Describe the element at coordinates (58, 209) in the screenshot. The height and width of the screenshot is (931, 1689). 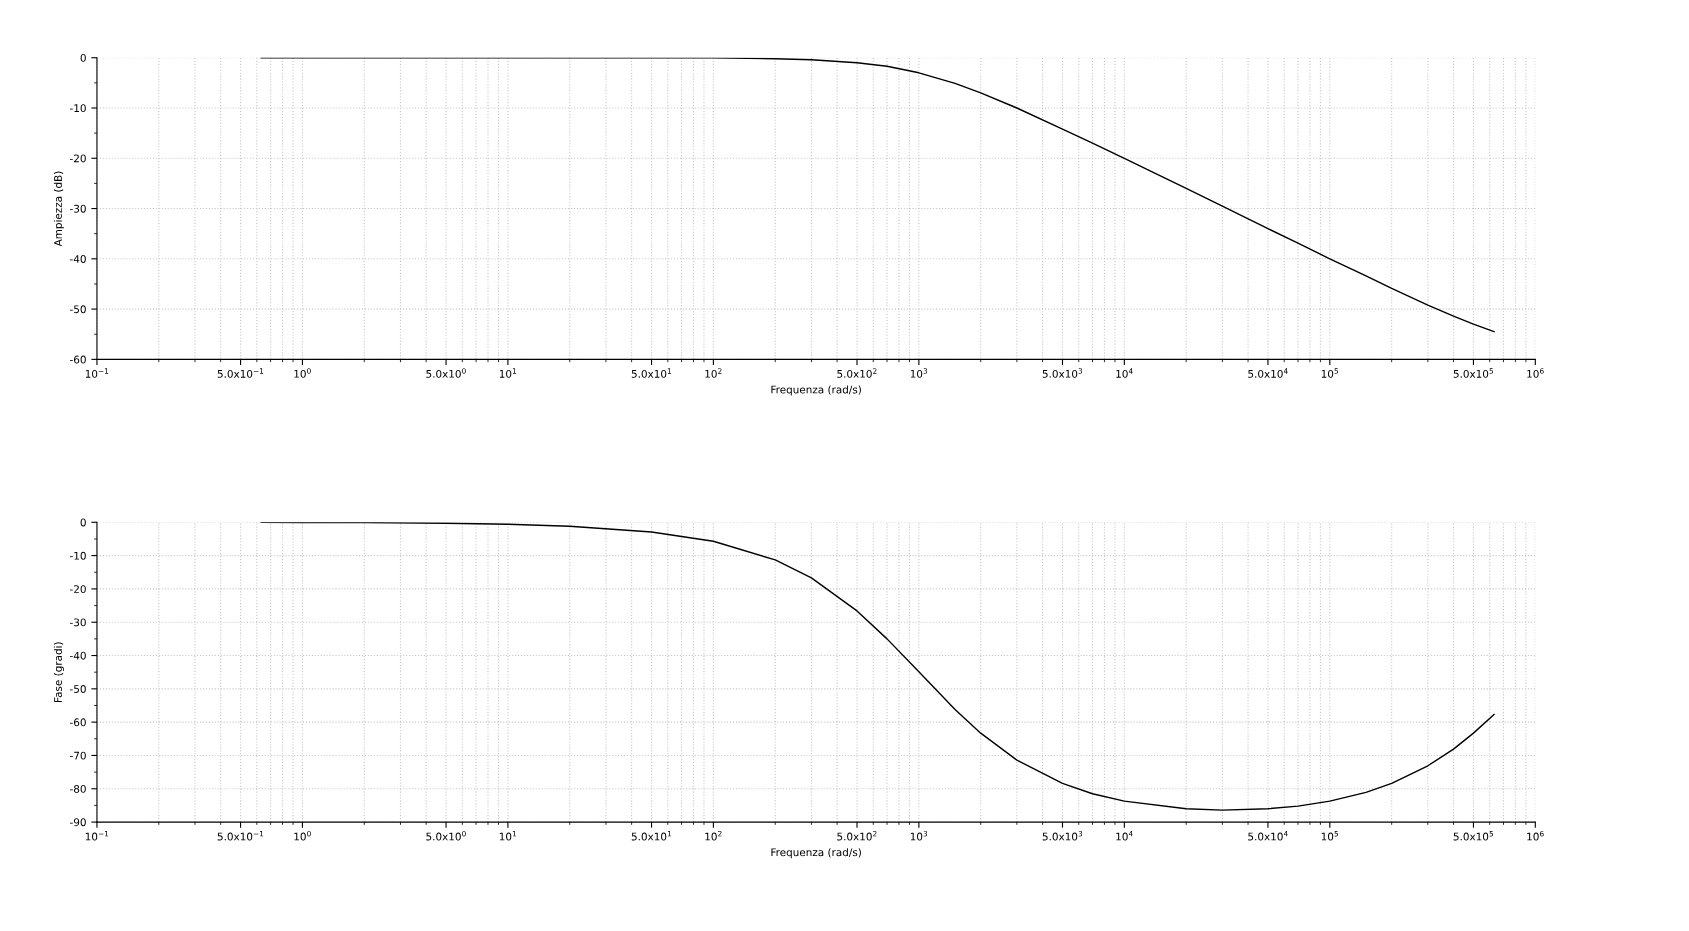
I see `y-axis-title: Ampiezza (dB)` at that location.